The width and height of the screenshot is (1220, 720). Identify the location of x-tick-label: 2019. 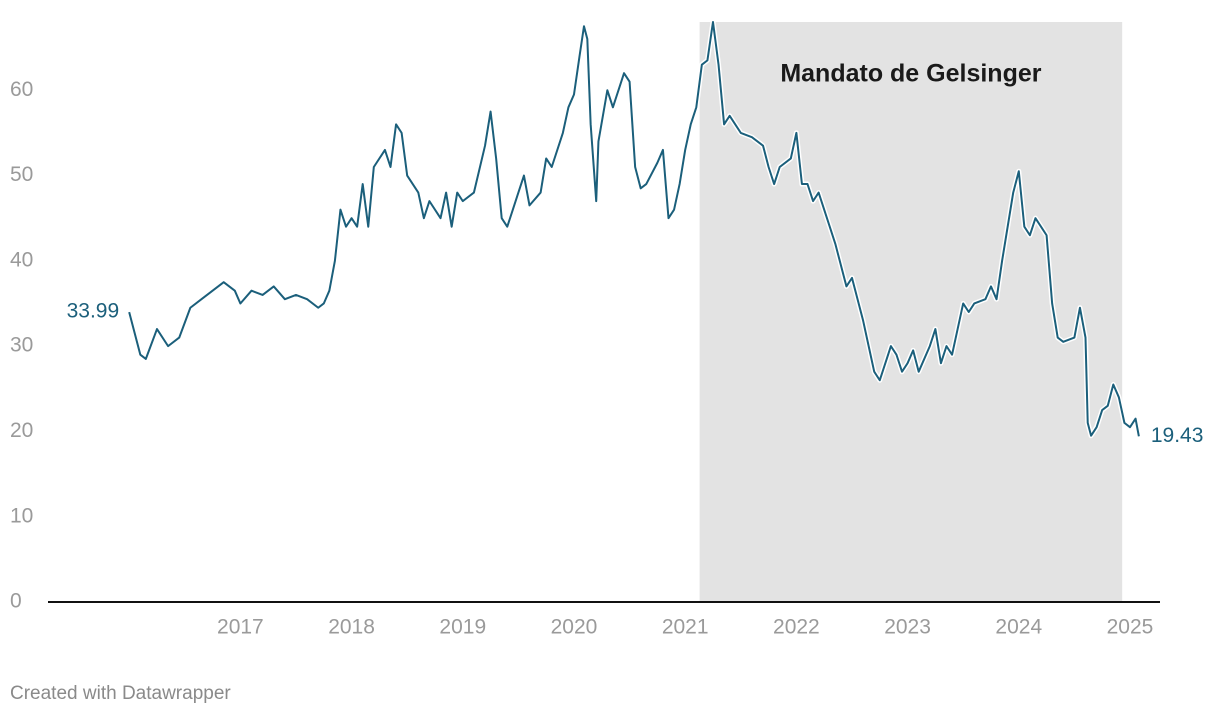
(462, 627).